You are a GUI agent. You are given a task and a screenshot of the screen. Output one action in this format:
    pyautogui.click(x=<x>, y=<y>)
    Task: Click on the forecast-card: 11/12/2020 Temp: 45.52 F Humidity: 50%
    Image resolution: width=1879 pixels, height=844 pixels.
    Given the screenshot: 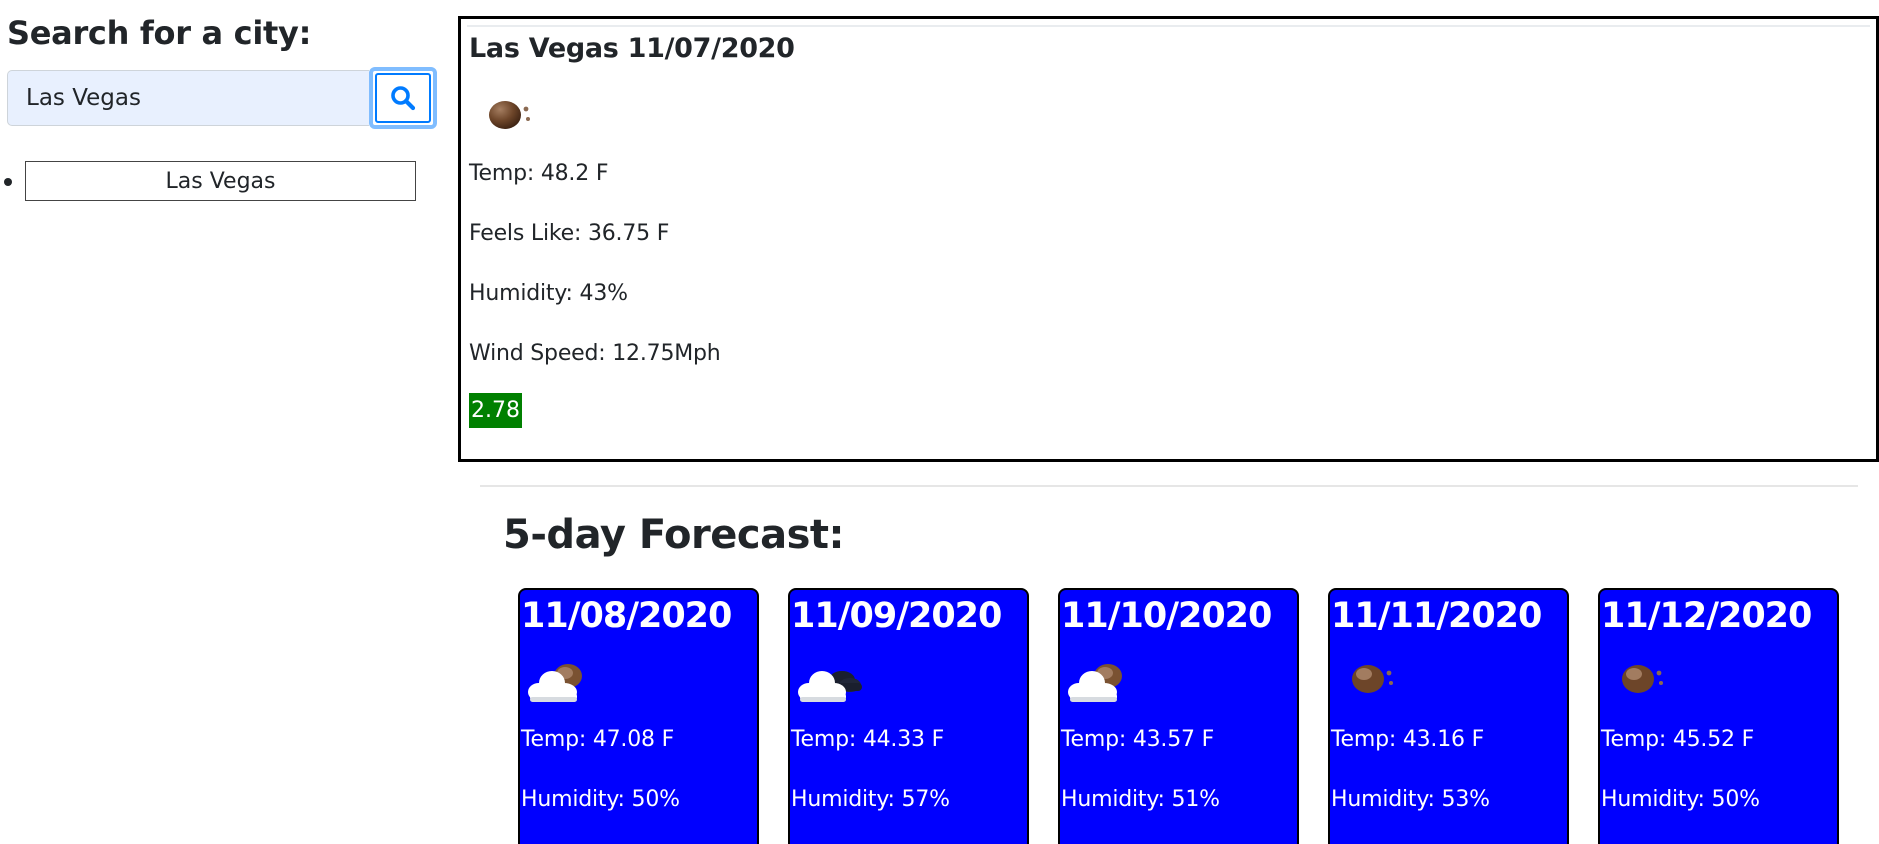 What is the action you would take?
    pyautogui.click(x=1718, y=716)
    